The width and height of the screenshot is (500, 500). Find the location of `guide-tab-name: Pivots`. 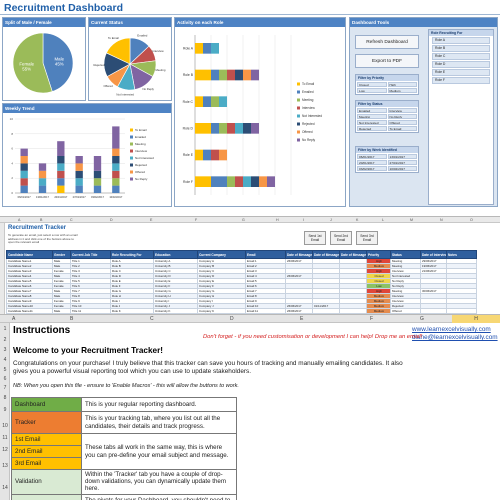

guide-tab-name: Pivots is located at coordinates (46, 496).